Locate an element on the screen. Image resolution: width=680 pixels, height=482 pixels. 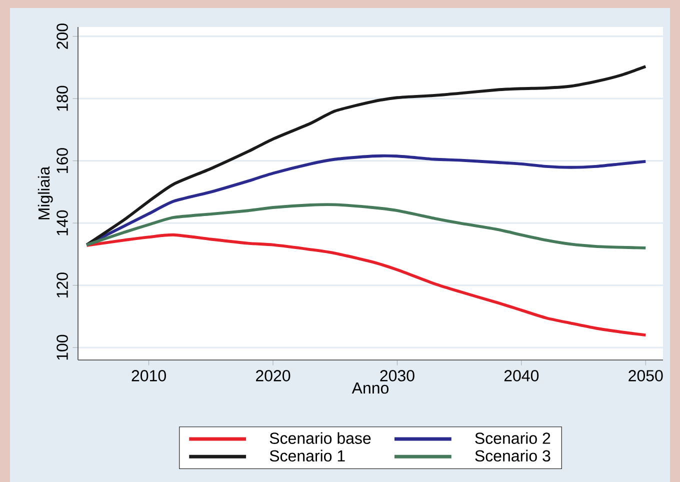
x-tick-label: 2020 is located at coordinates (273, 376).